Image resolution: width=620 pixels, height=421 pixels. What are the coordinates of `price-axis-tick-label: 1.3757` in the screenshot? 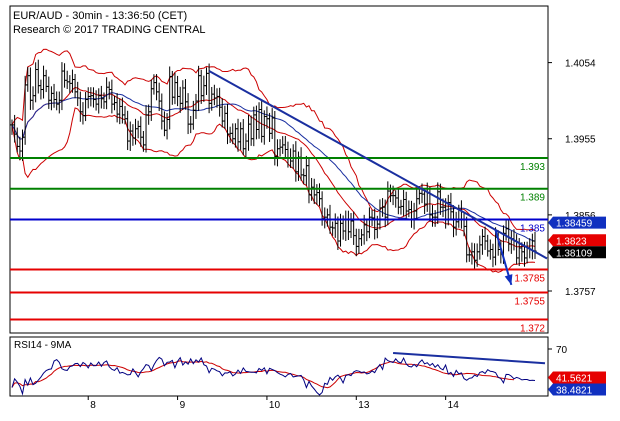 It's located at (580, 292).